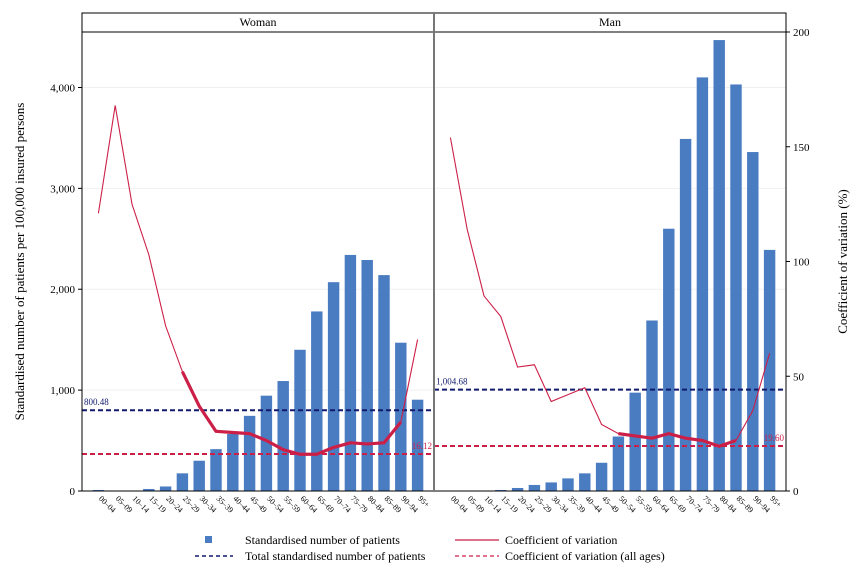  What do you see at coordinates (422, 446) in the screenshot?
I see `cv-reference-label: 16.12` at bounding box center [422, 446].